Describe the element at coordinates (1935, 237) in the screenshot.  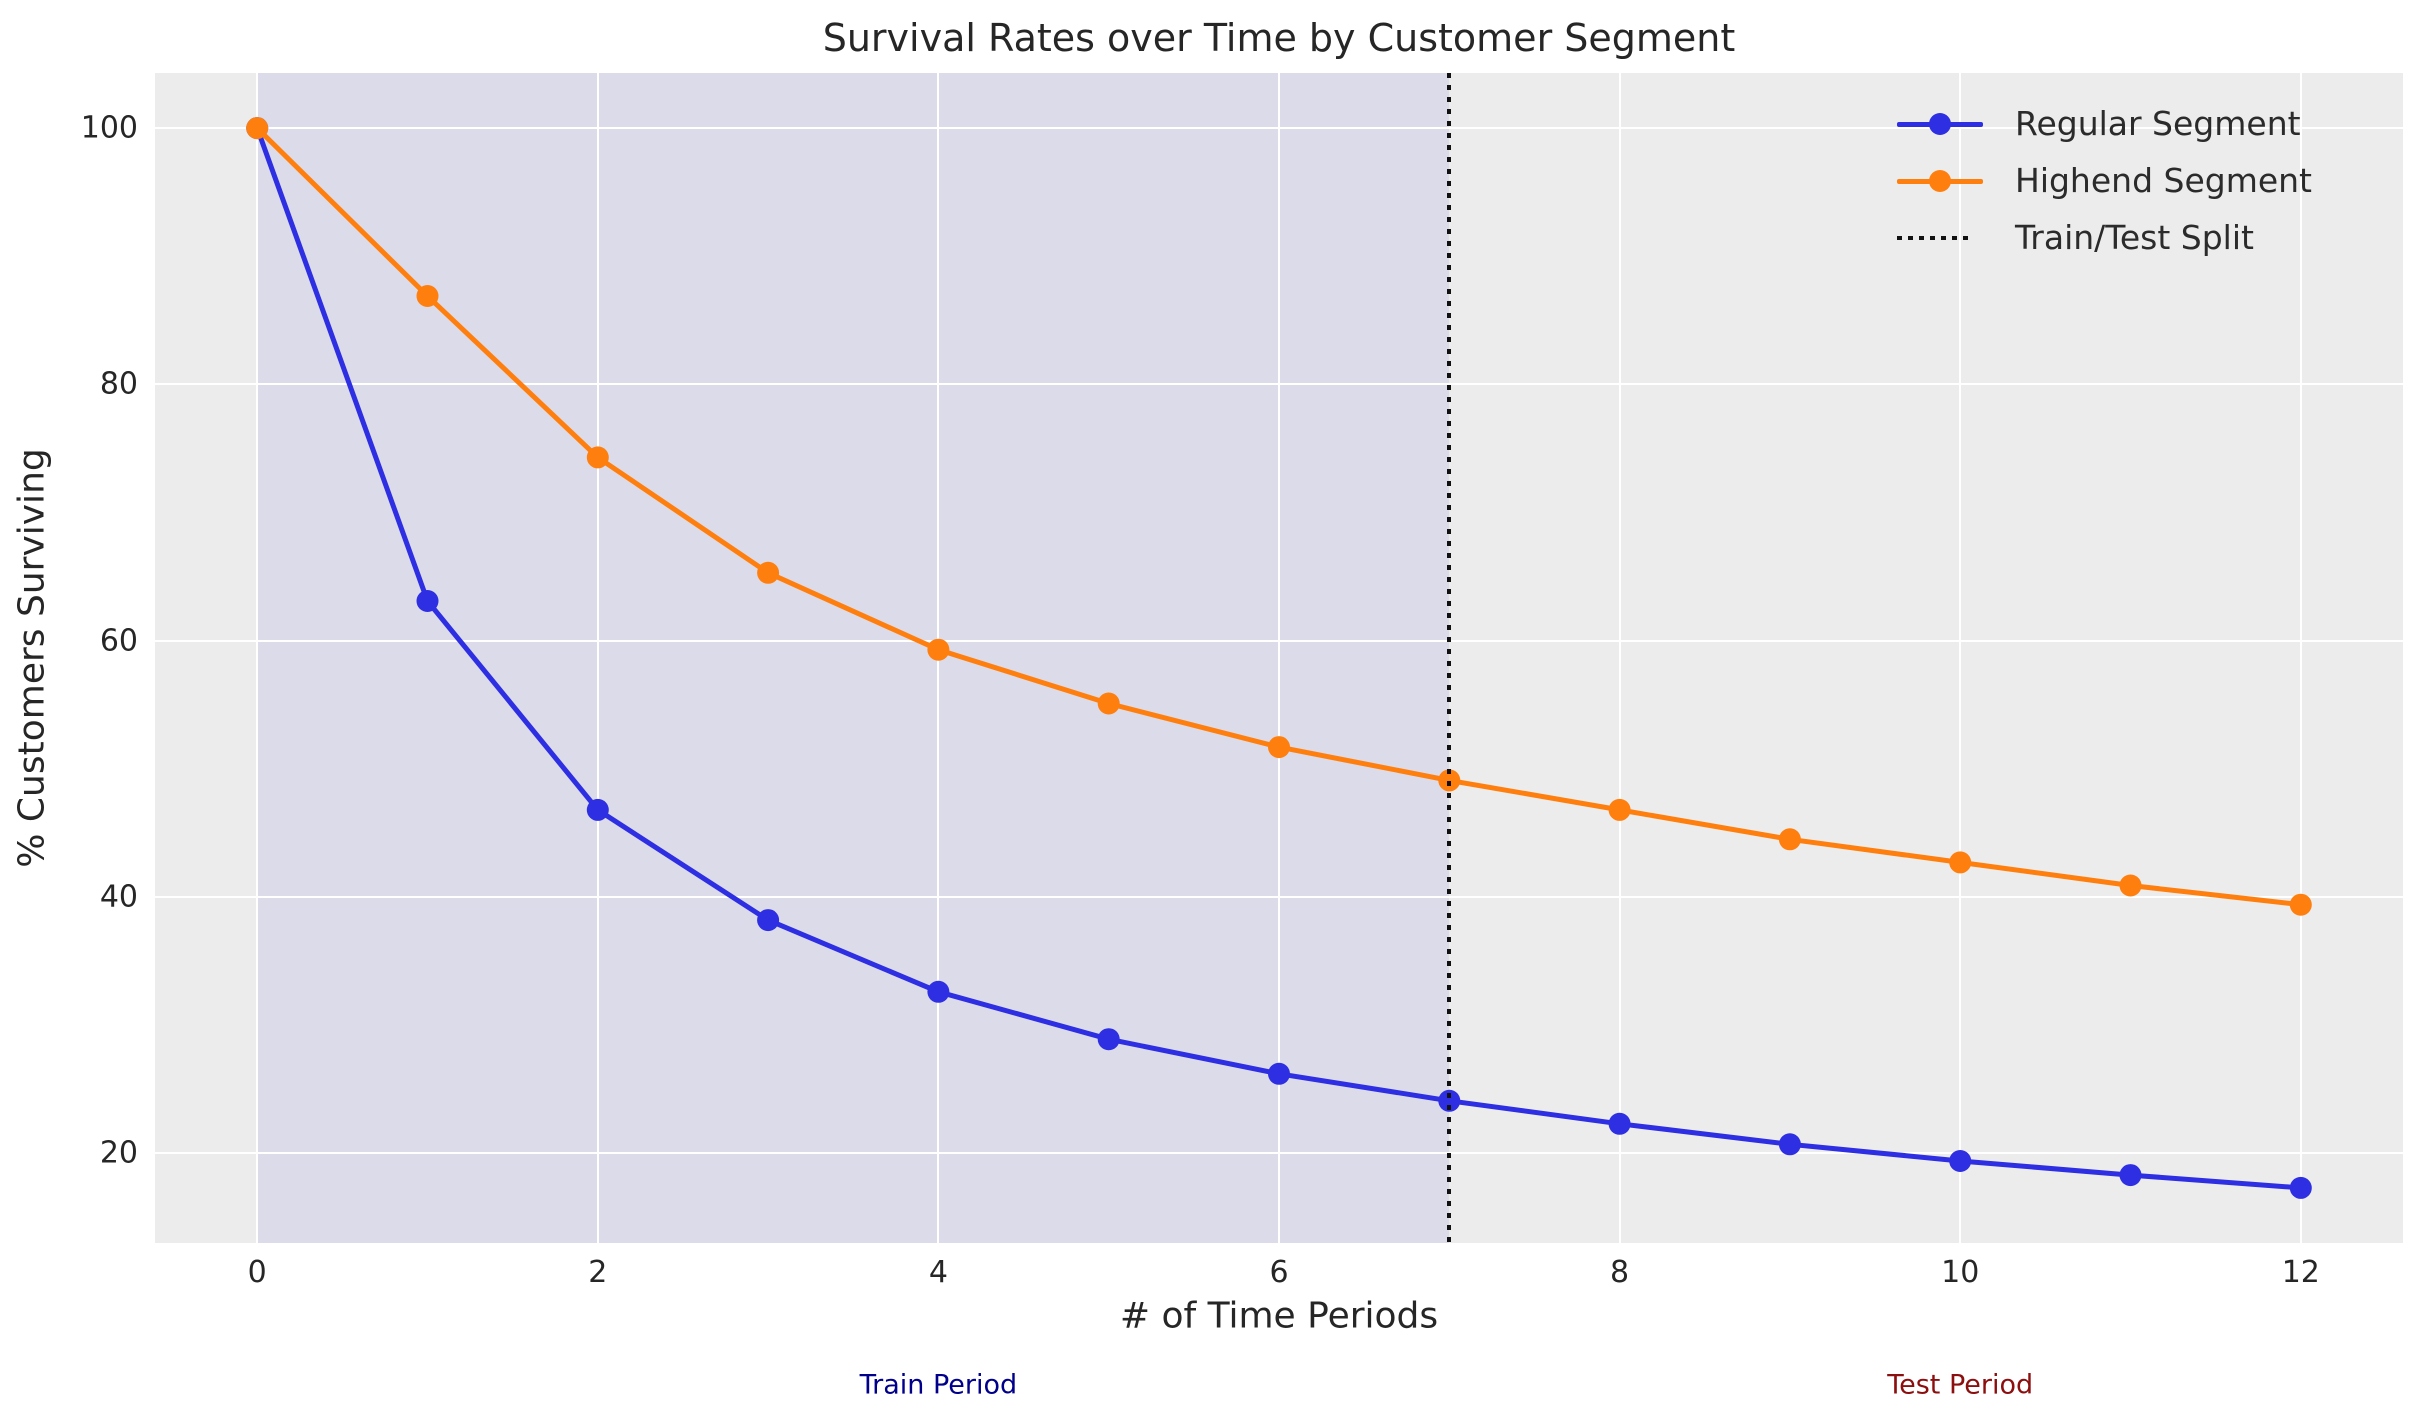
I see `legend-dotted-line` at that location.